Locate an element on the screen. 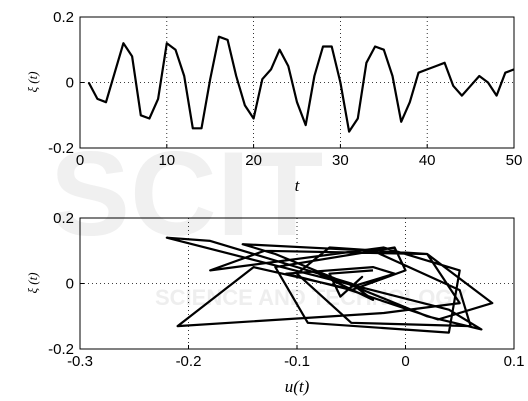 This screenshot has height=401, width=528. bottom-y-tick-label: 0 is located at coordinates (70, 284).